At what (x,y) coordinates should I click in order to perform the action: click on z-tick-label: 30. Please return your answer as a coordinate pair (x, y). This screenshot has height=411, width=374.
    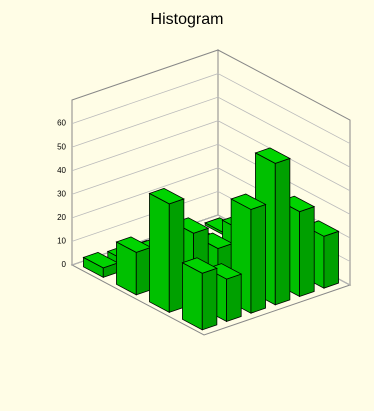
    Looking at the image, I should click on (61, 193).